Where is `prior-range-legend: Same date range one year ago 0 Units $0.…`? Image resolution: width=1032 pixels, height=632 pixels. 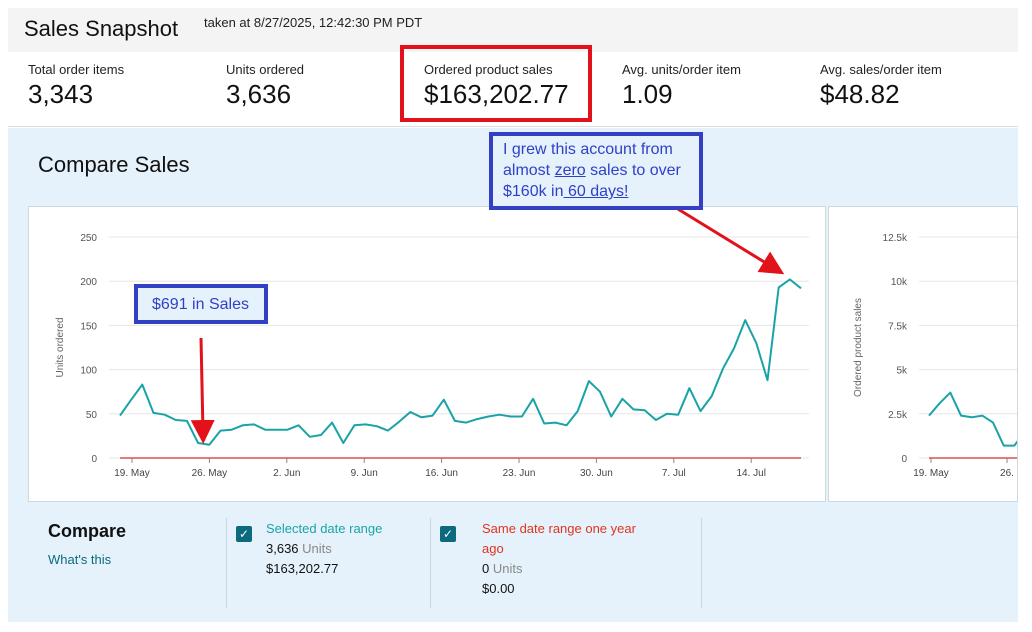 prior-range-legend: Same date range one year ago 0 Units $0.… is located at coordinates (559, 559).